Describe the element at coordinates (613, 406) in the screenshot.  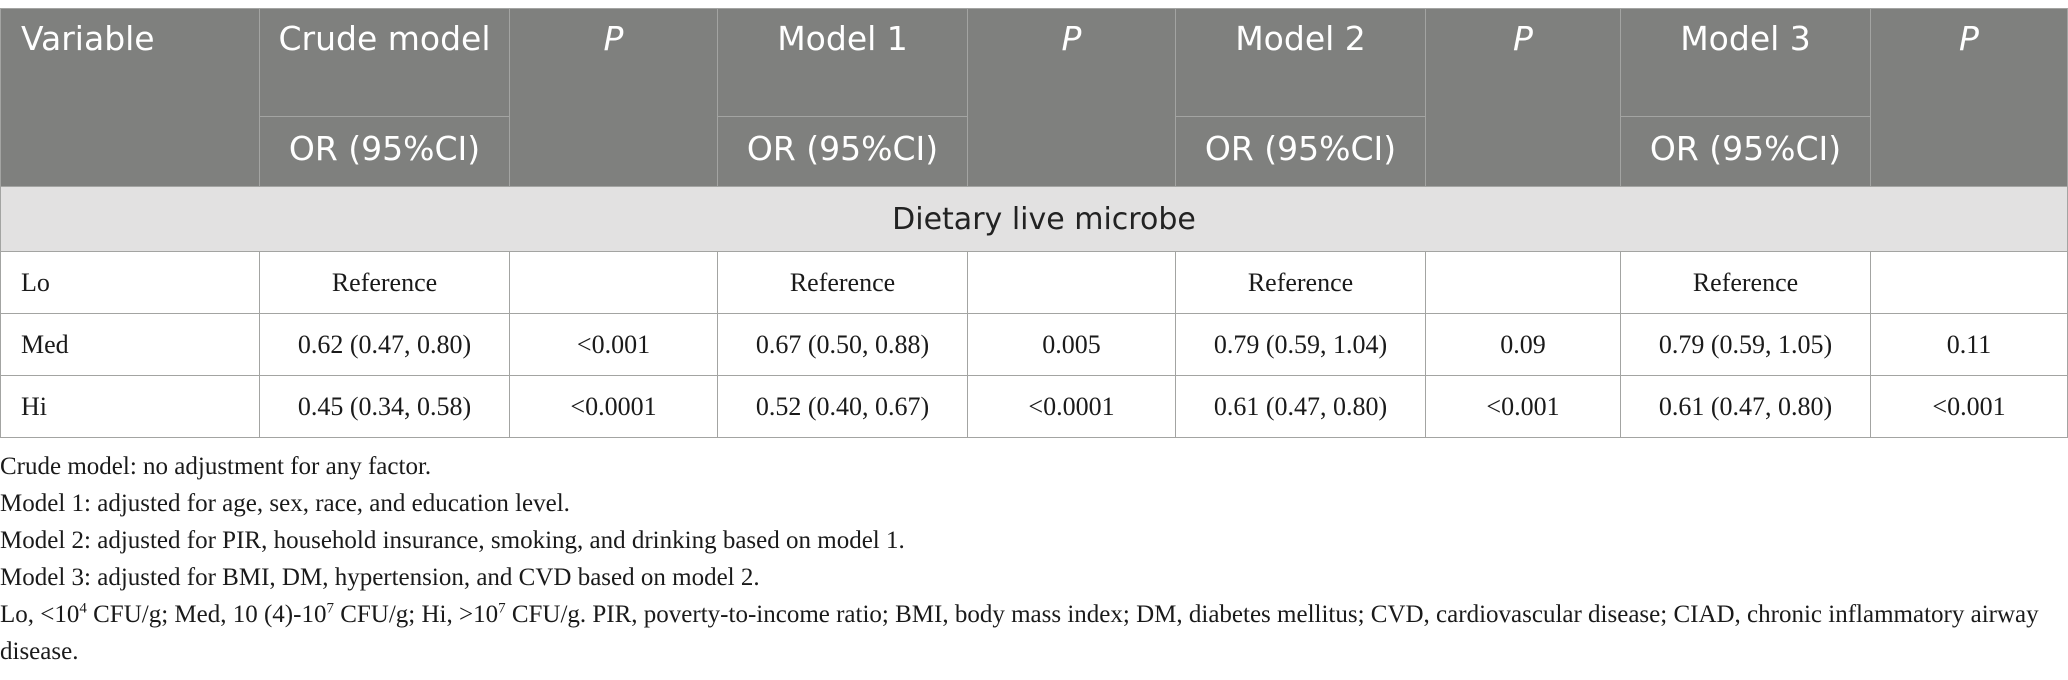
I see `cell-crude-p: <0.0001` at that location.